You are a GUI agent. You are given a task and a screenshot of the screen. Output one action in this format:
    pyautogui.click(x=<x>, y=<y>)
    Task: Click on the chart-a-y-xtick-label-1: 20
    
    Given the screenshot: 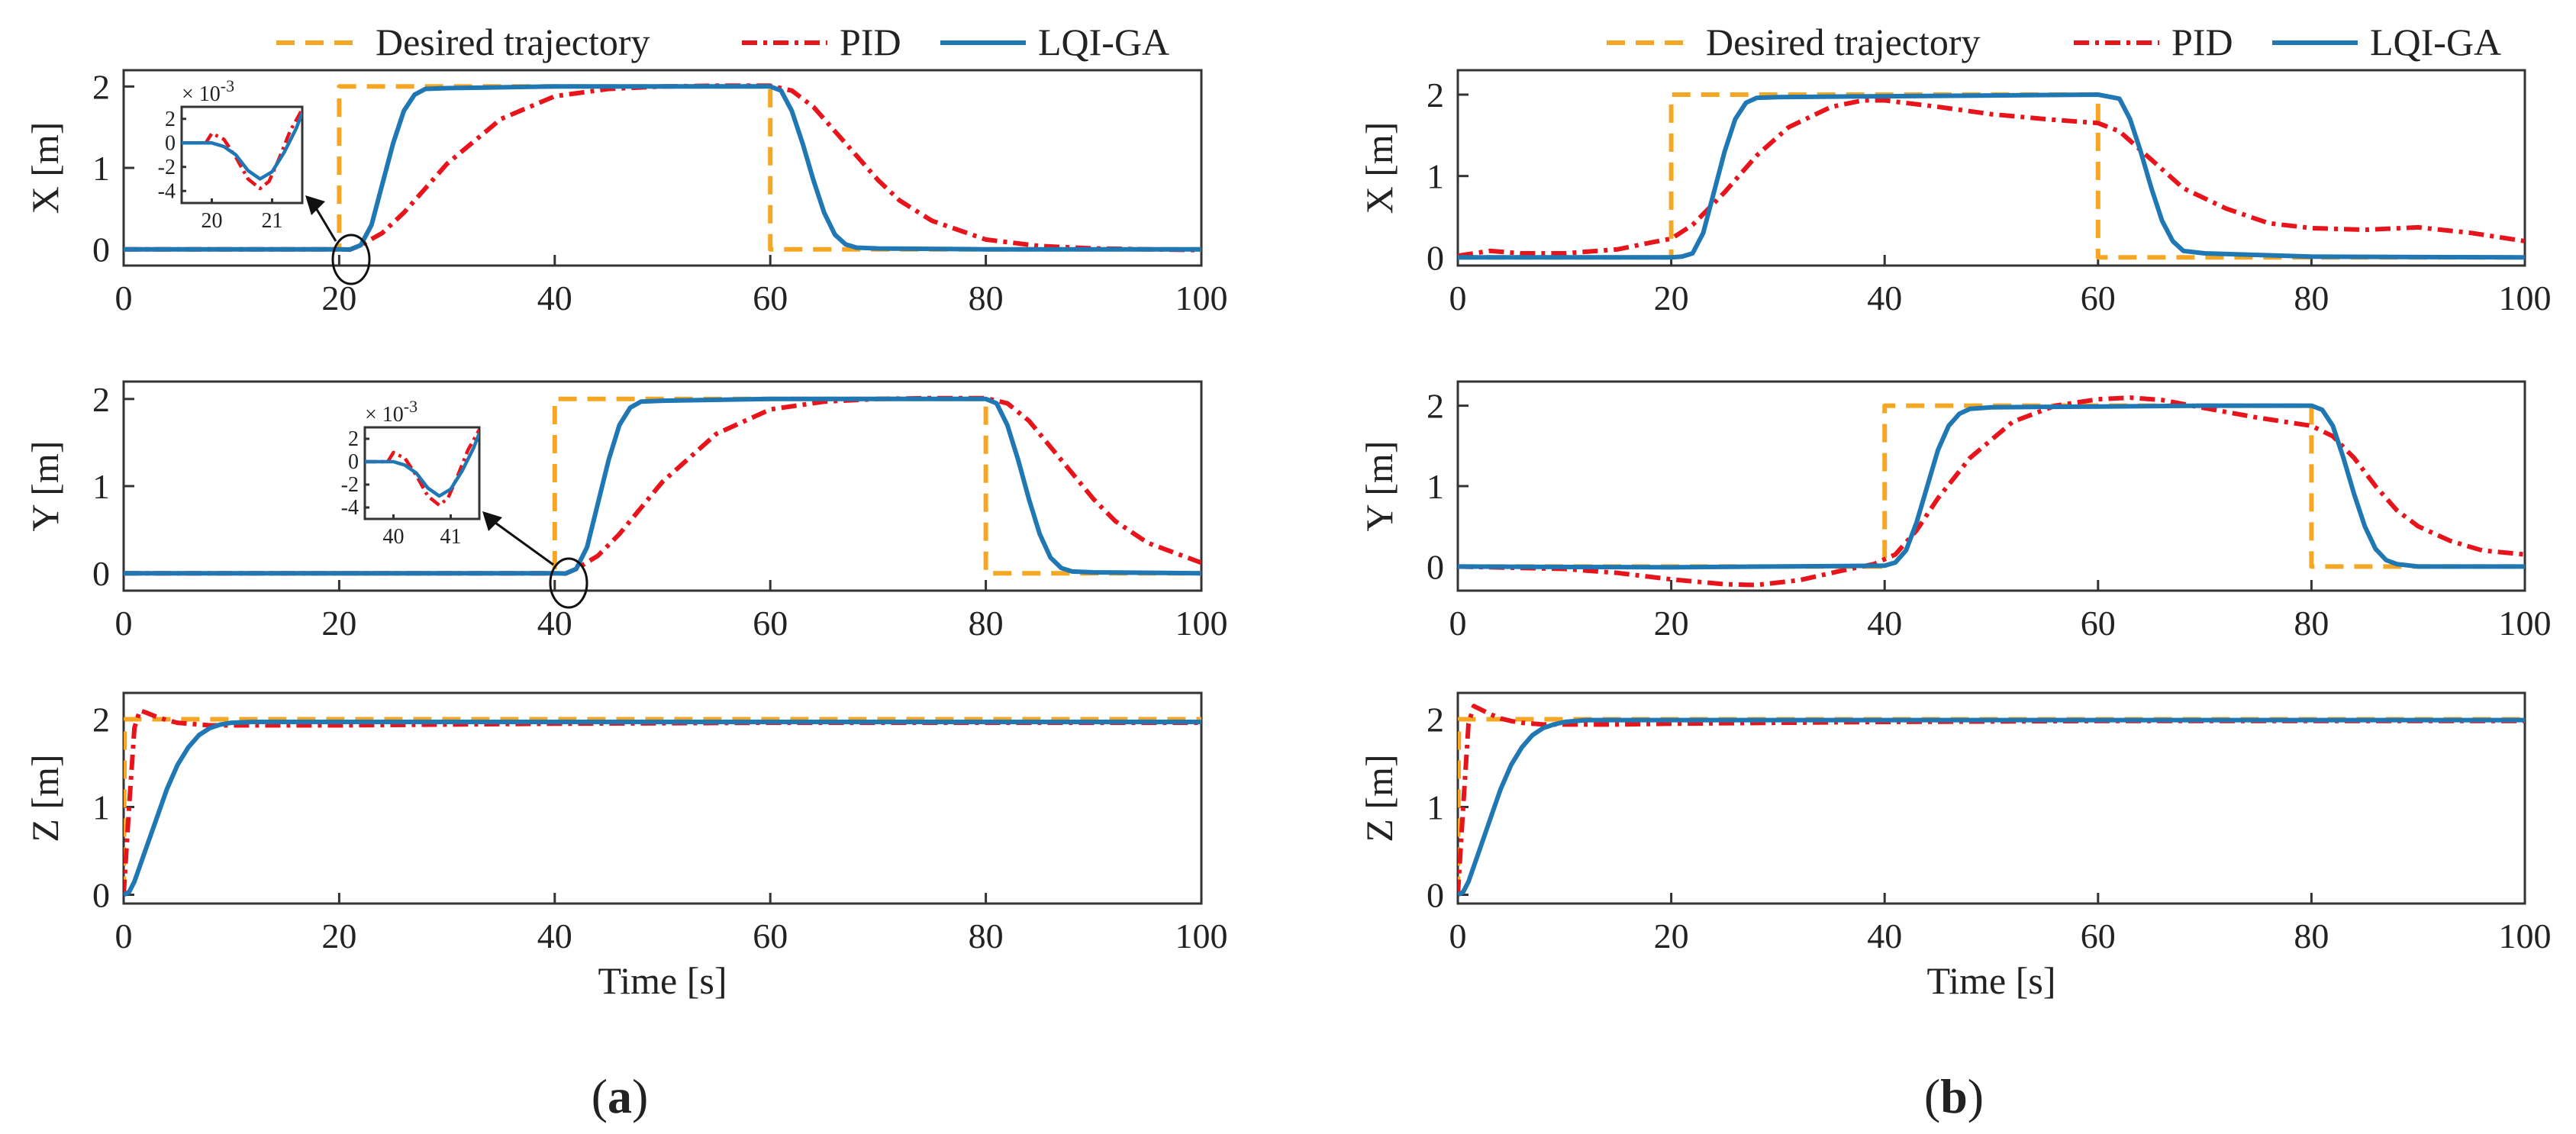 What is the action you would take?
    pyautogui.click(x=339, y=623)
    